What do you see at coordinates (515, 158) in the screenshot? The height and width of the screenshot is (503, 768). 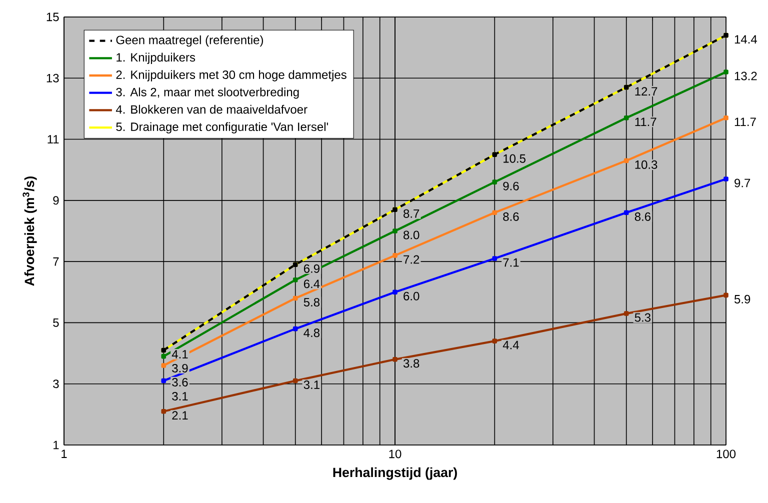 I see `data-label: 10.5` at bounding box center [515, 158].